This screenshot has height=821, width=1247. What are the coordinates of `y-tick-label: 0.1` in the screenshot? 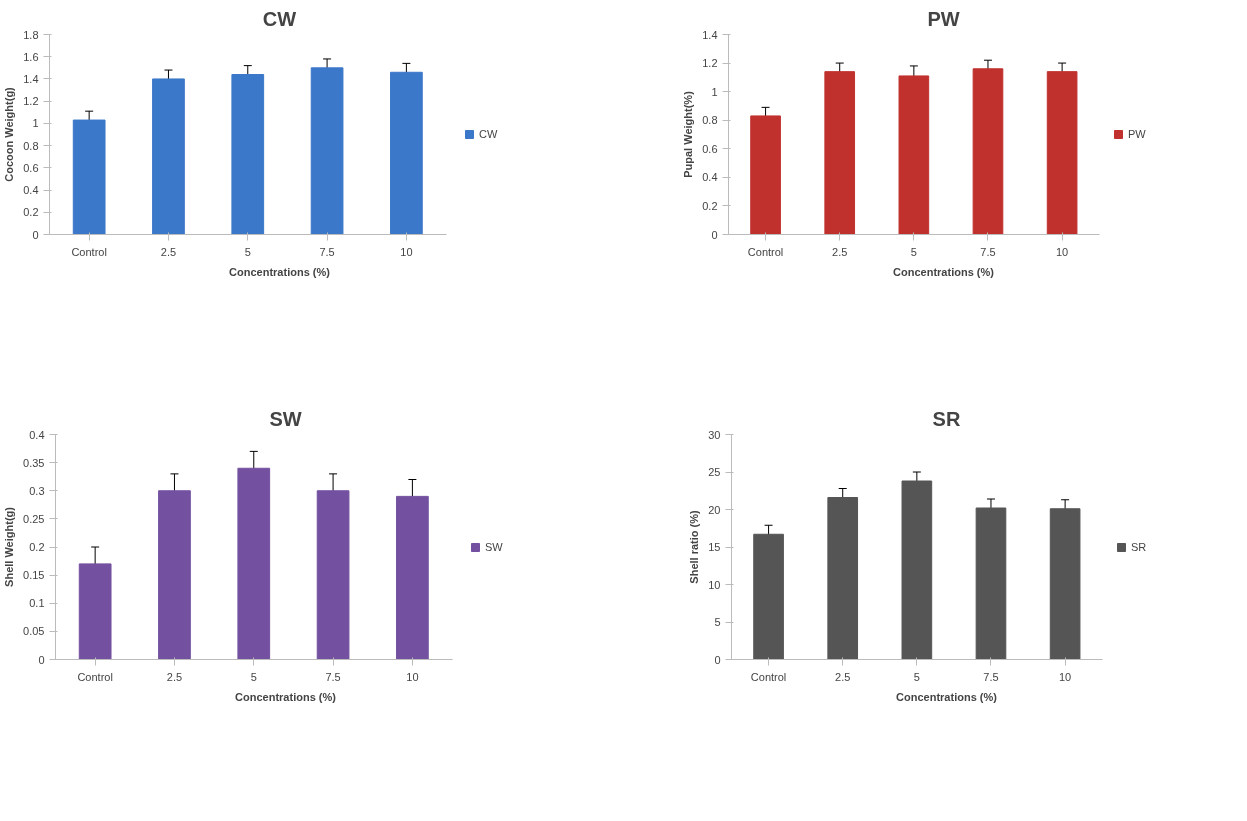 It's located at (37, 603).